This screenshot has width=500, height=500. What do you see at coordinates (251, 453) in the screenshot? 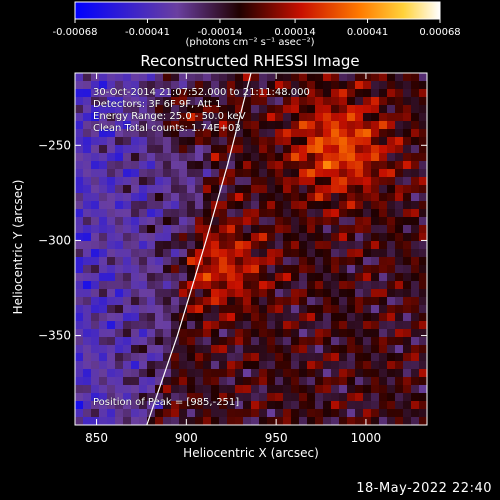
I see `x-axis-label: Heliocentric X (arcsec)` at bounding box center [251, 453].